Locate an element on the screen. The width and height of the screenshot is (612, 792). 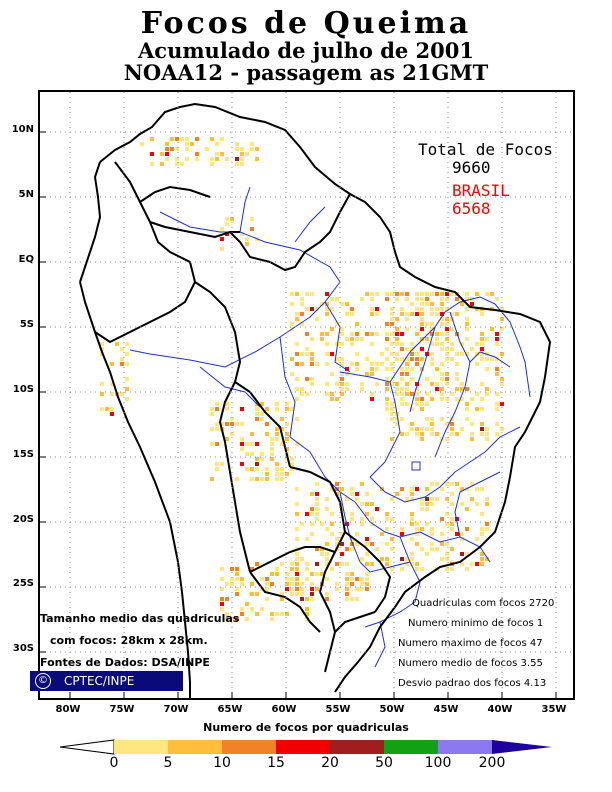
map-title: Focos de Queima is located at coordinates (306, 23).